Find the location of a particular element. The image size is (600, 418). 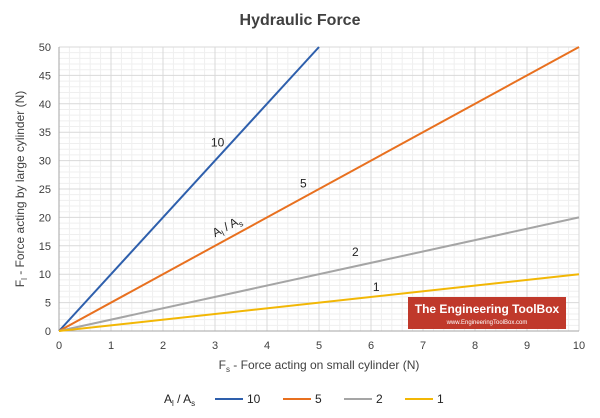

x-tick-label: 9 is located at coordinates (527, 346).